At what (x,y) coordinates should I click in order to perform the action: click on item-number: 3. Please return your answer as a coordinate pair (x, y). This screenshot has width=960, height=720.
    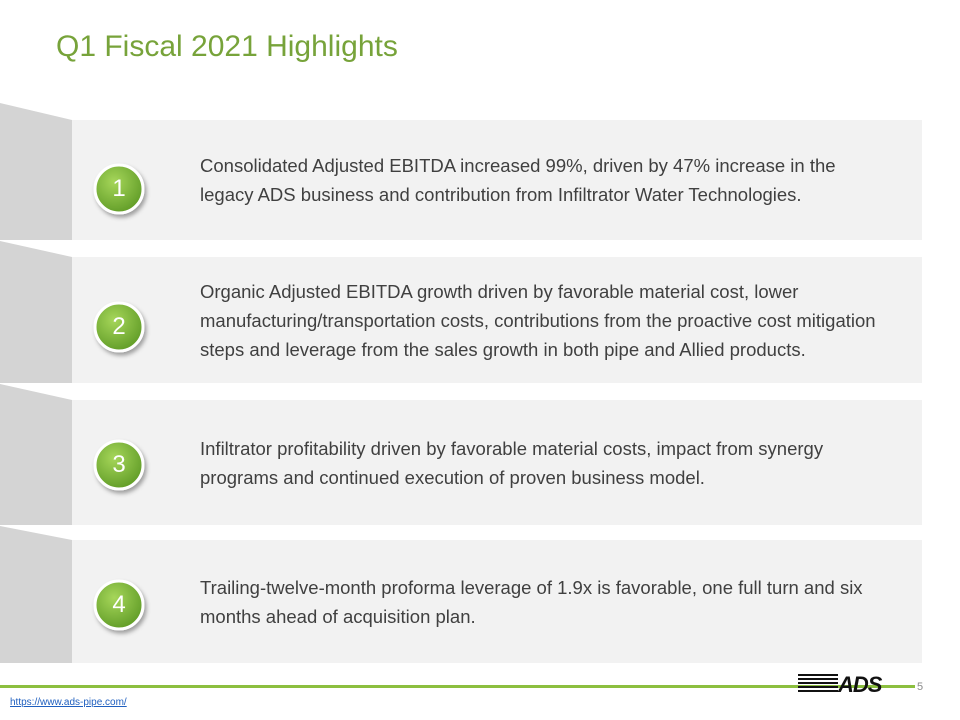
    Looking at the image, I should click on (119, 464).